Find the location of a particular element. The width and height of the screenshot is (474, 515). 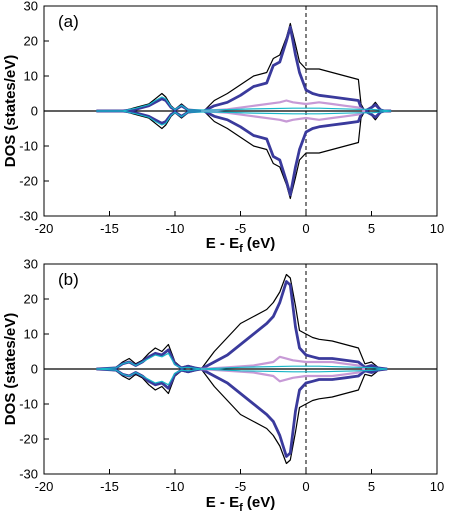

panel-a-ytick-label: 10 is located at coordinates (31, 76).